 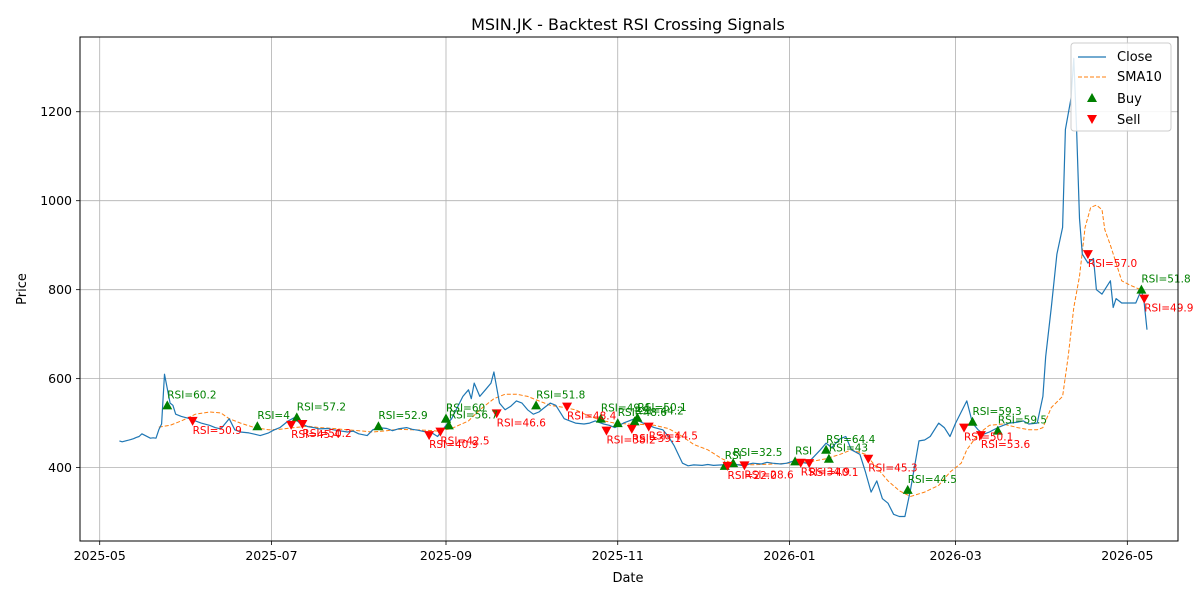 I want to click on sell-signal-label: RSI=45.4, so click(x=316, y=435).